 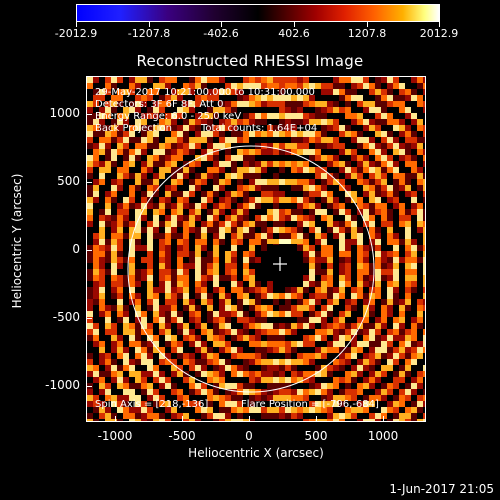 I want to click on y-axis-title: Heliocentric Y (arcsec), so click(x=17, y=241).